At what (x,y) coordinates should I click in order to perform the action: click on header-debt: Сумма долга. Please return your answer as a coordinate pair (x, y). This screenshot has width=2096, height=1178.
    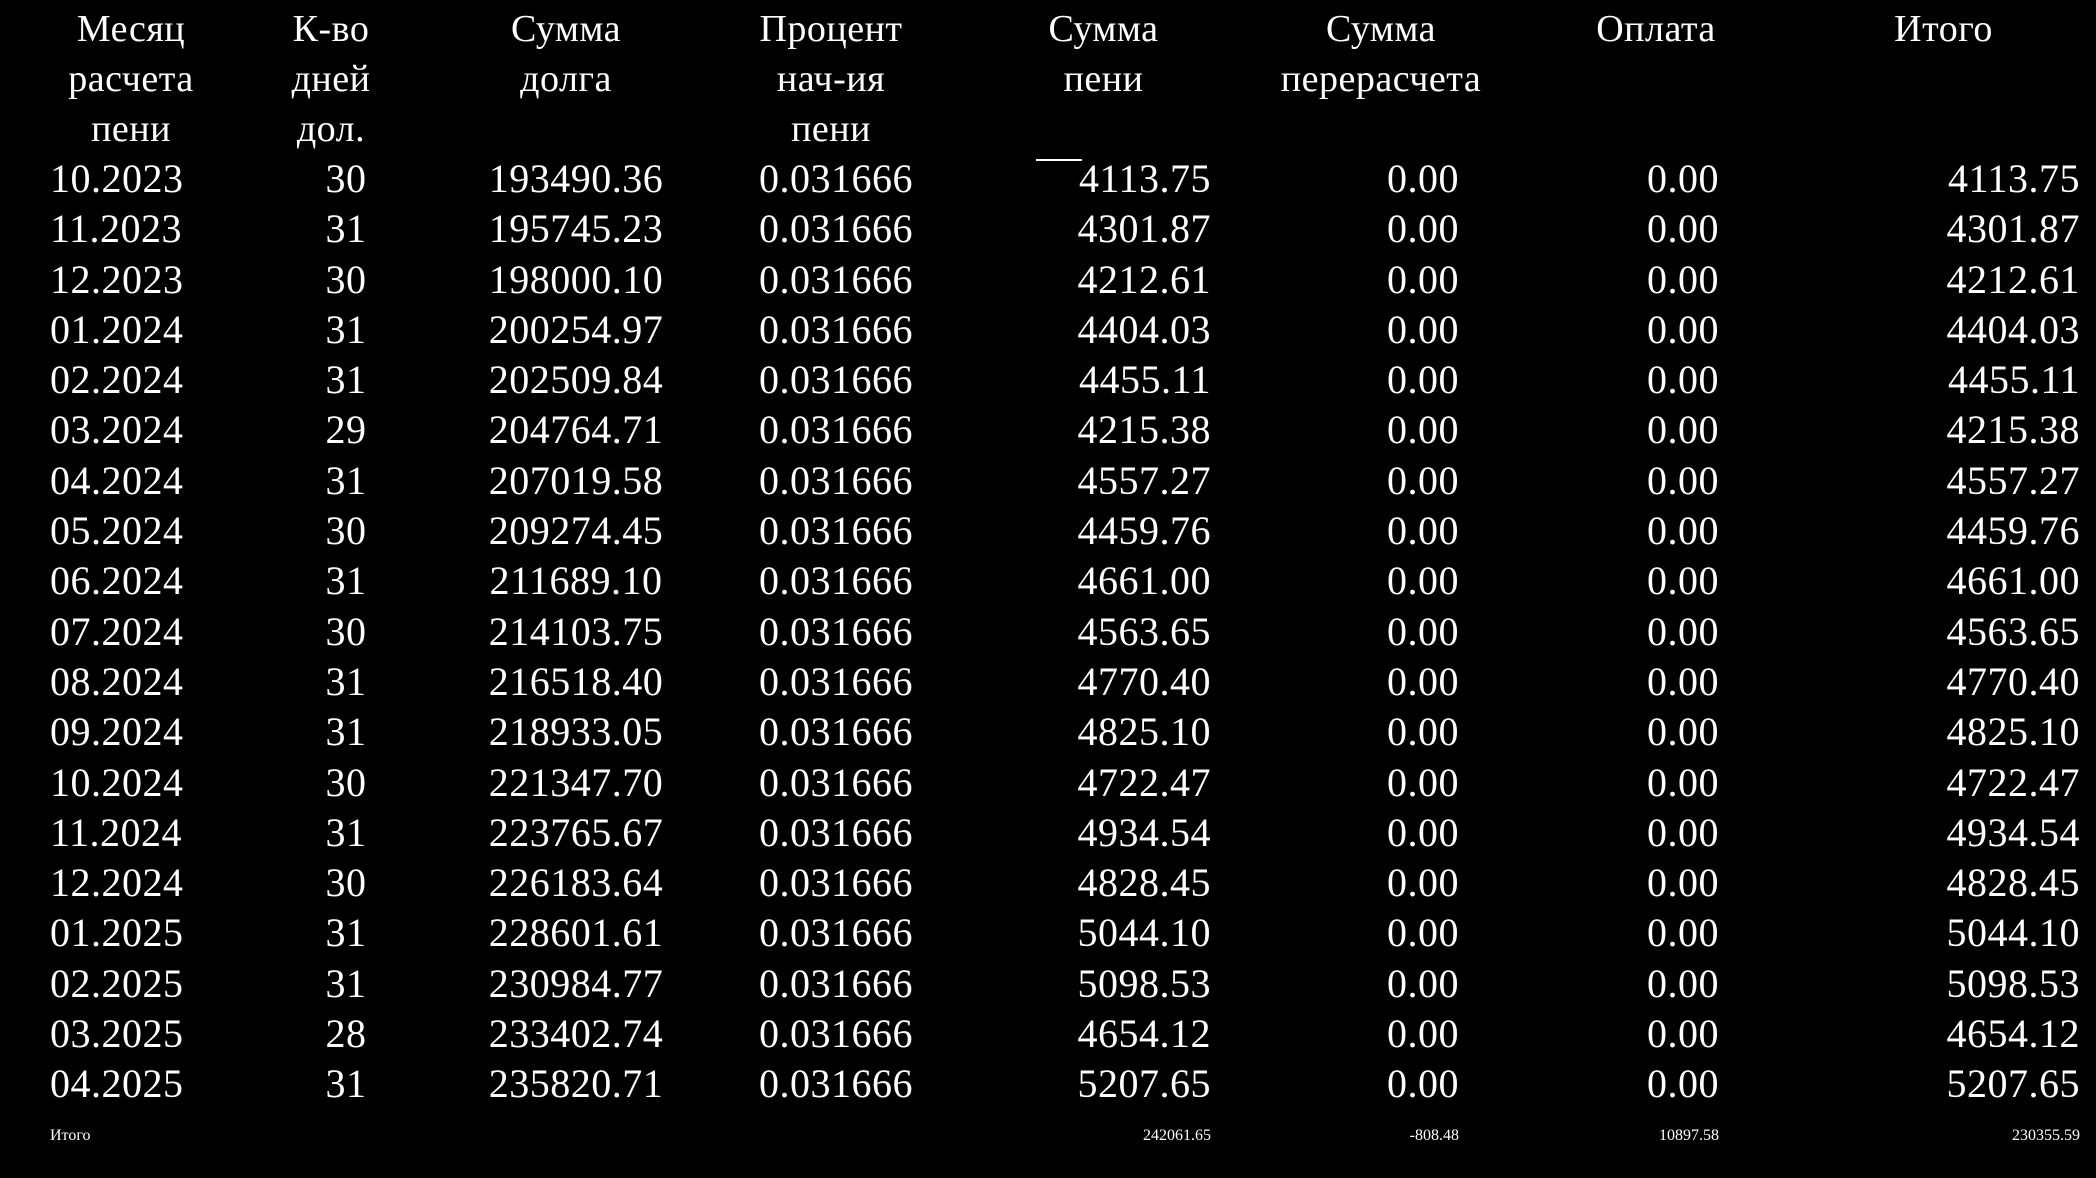
    Looking at the image, I should click on (566, 54).